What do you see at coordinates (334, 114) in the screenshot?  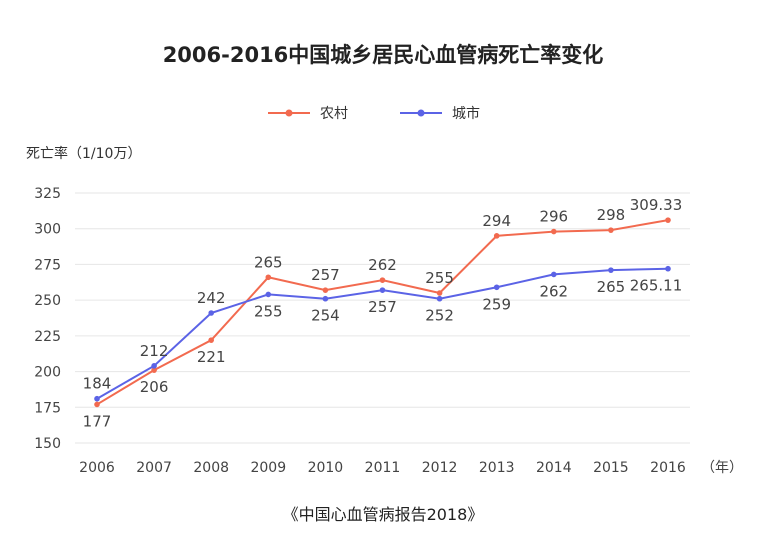 I see `legend-label-rural: 农村` at bounding box center [334, 114].